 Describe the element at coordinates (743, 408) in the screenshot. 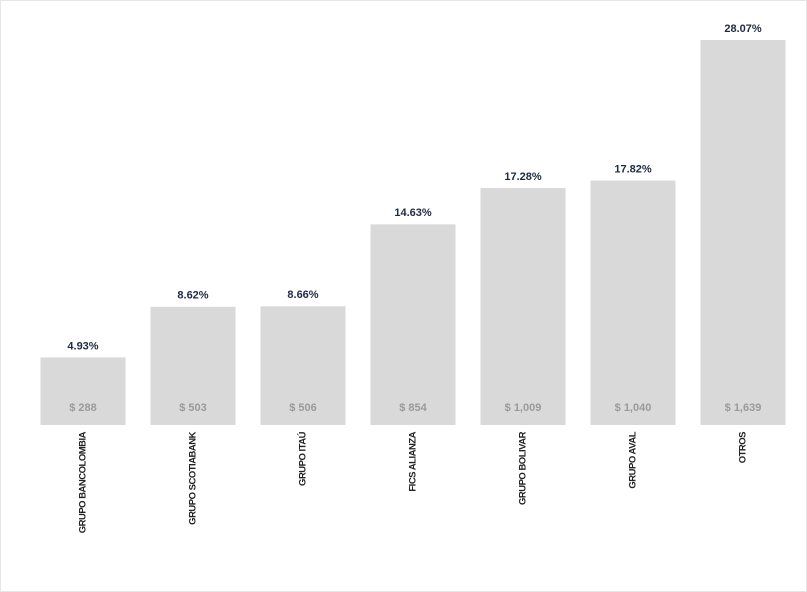

I see `amount-label: $ 1,639` at that location.